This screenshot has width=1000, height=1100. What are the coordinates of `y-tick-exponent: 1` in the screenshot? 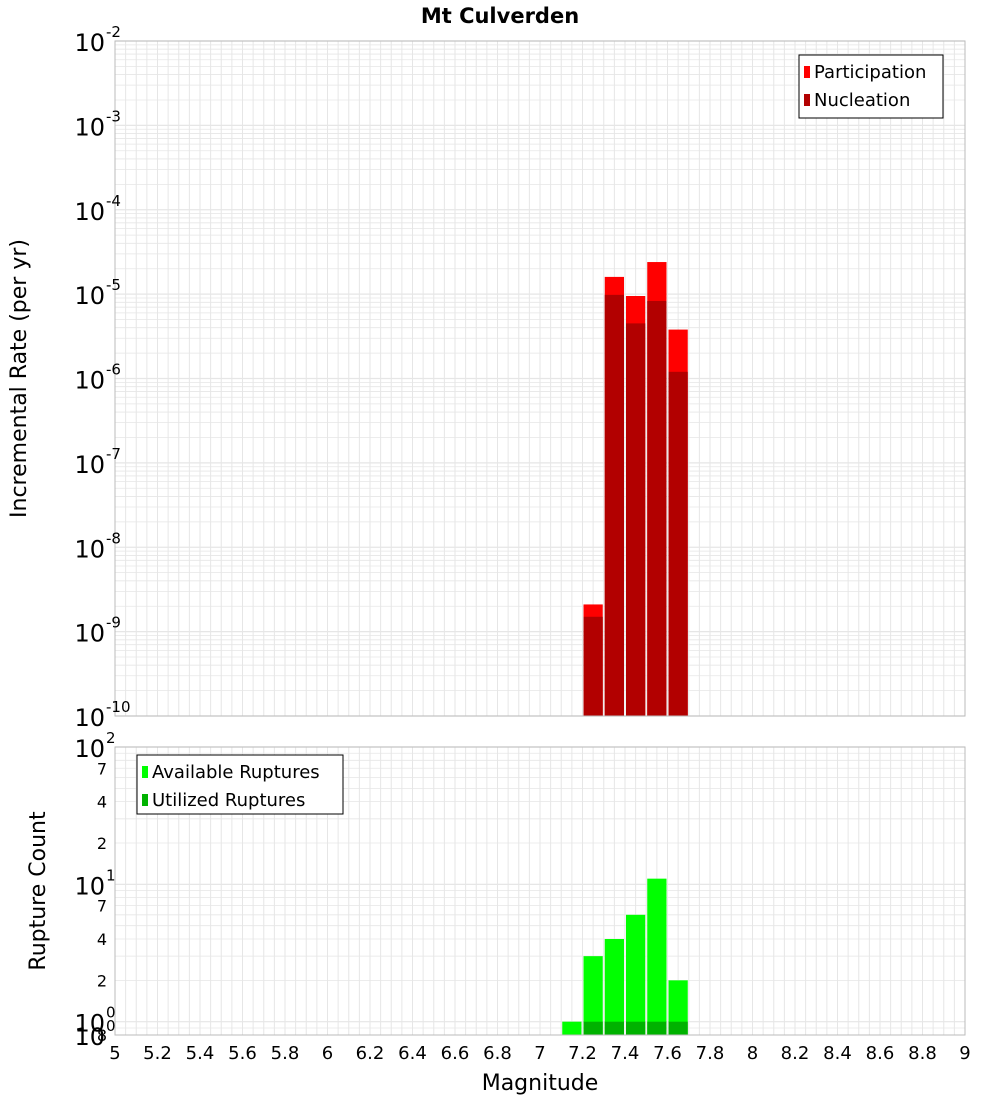 It's located at (111, 875).